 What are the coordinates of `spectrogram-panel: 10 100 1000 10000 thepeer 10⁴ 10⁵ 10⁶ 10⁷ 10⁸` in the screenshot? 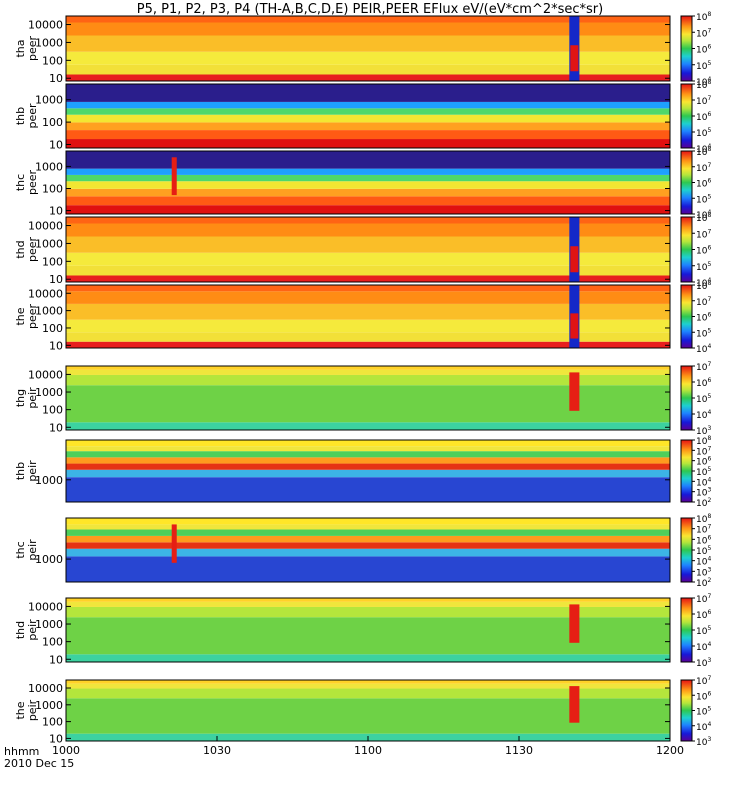 It's located at (362, 317).